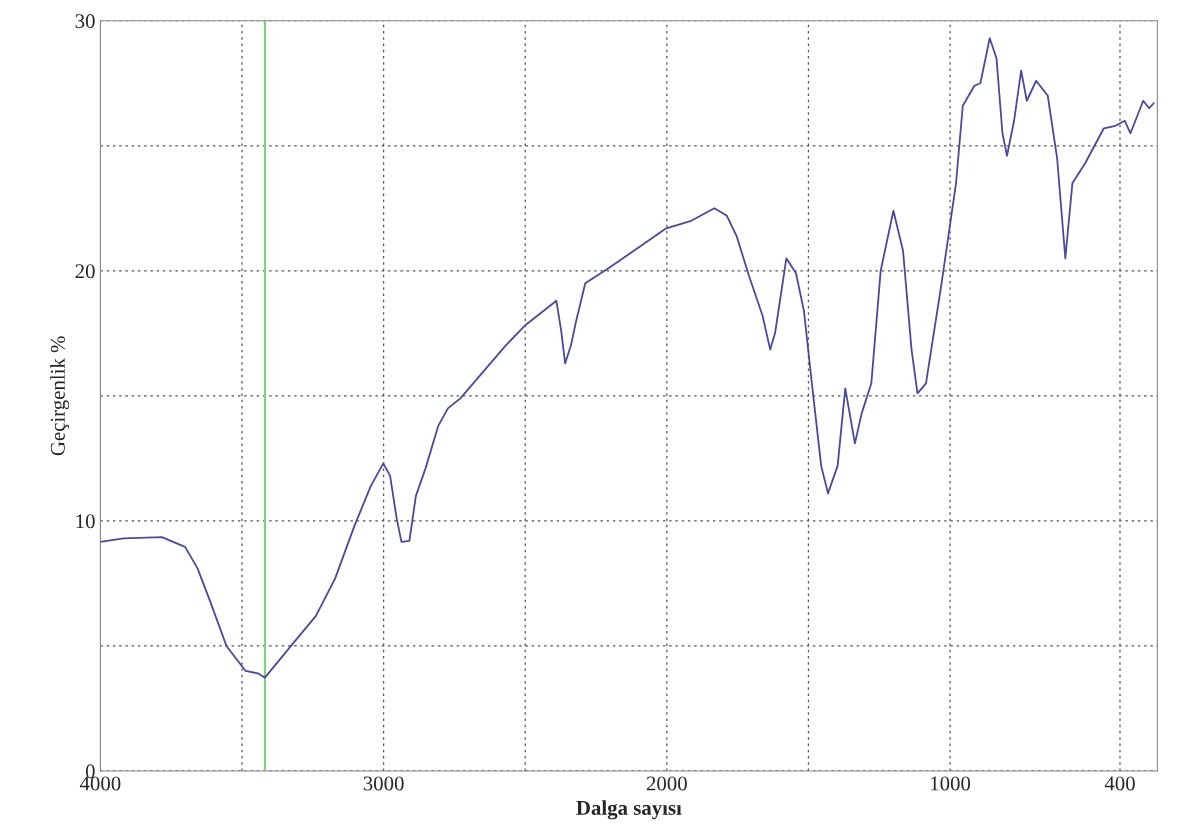  What do you see at coordinates (1119, 783) in the screenshot?
I see `x-tick-label: 400` at bounding box center [1119, 783].